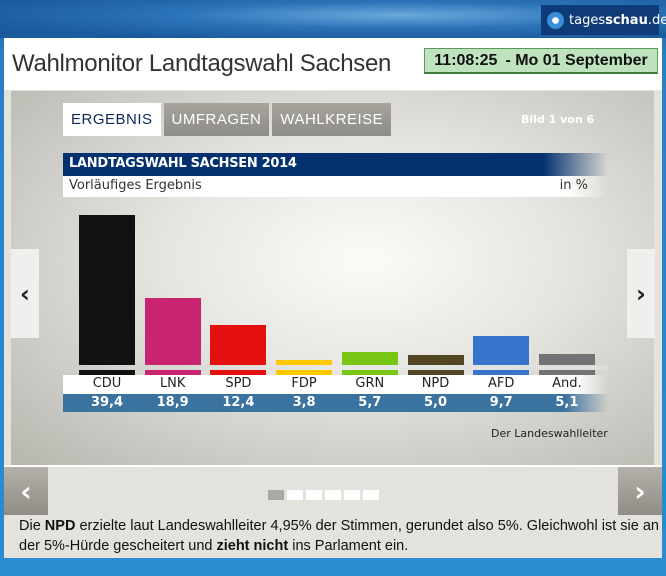 The height and width of the screenshot is (576, 666). Describe the element at coordinates (369, 363) in the screenshot. I see `bar-grn` at that location.